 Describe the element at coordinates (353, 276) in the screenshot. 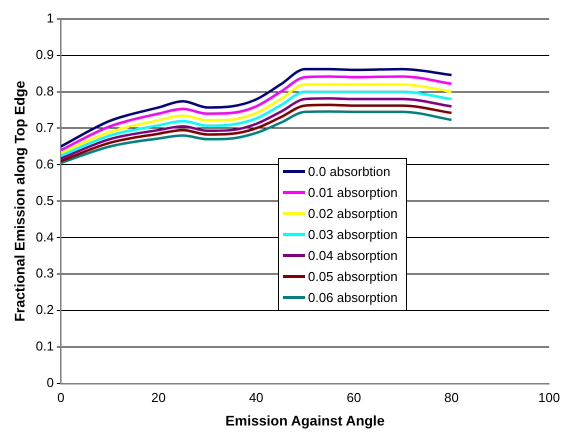

I see `legend-label: 0.05 absorption` at that location.